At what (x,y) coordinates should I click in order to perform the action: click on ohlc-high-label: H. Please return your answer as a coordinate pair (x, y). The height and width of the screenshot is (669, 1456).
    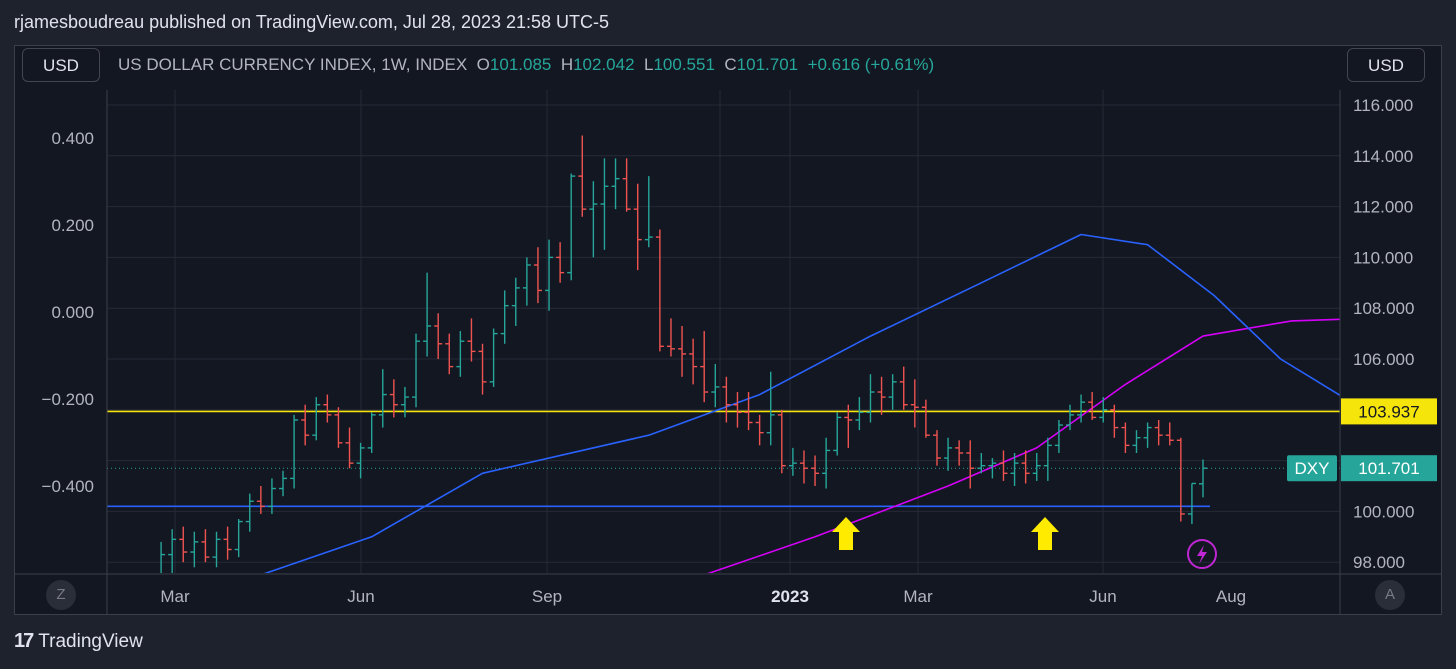
    Looking at the image, I should click on (567, 64).